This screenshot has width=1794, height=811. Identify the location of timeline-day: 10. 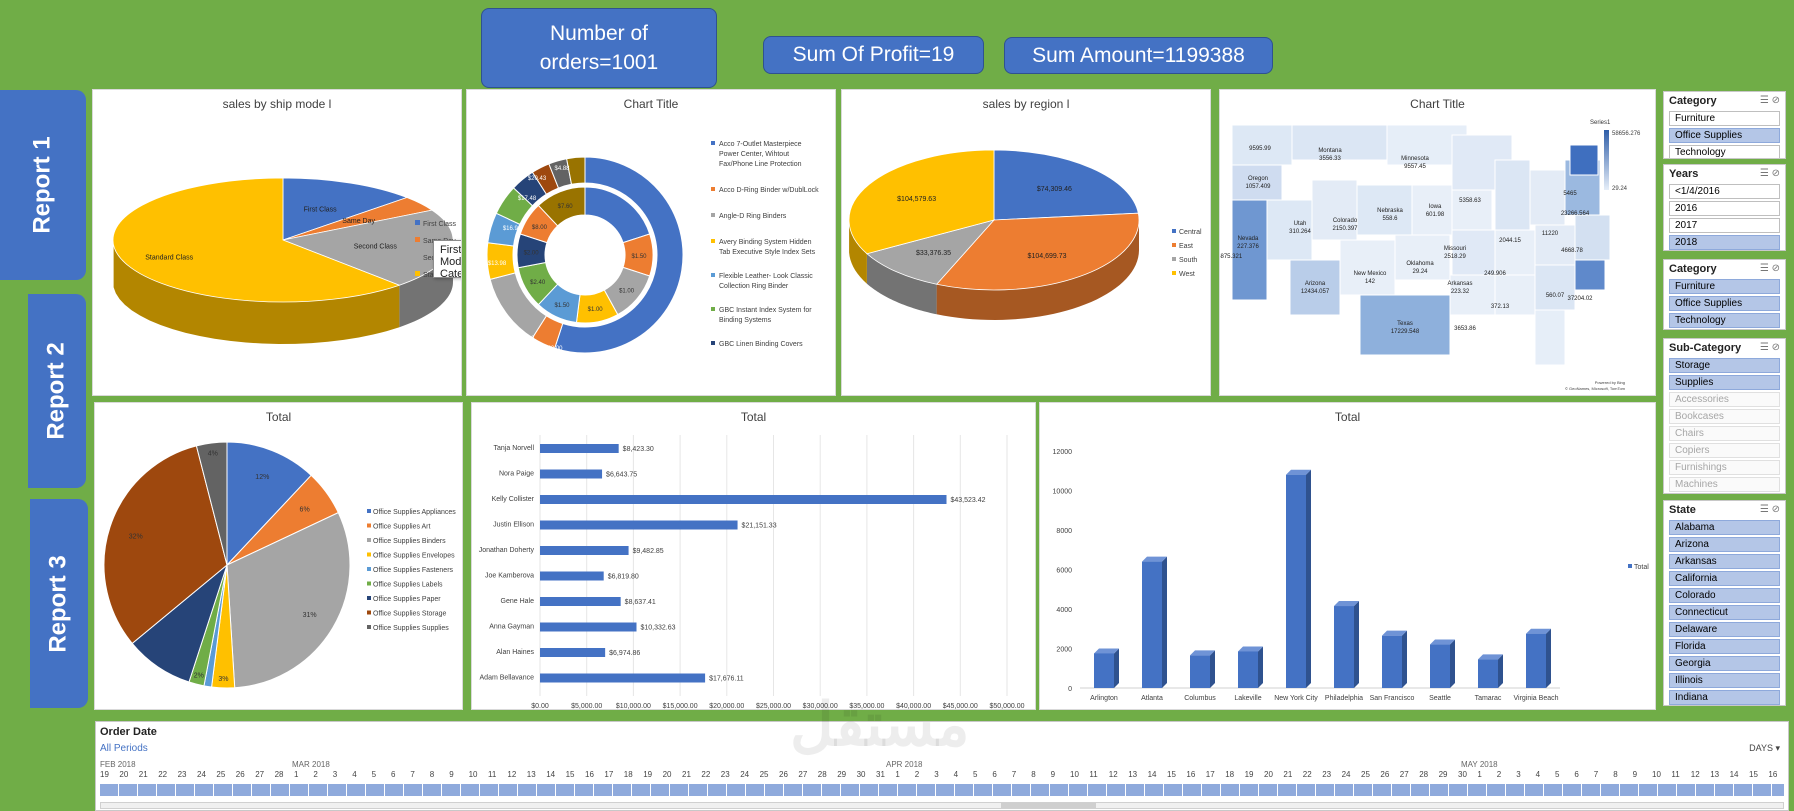
(1074, 774).